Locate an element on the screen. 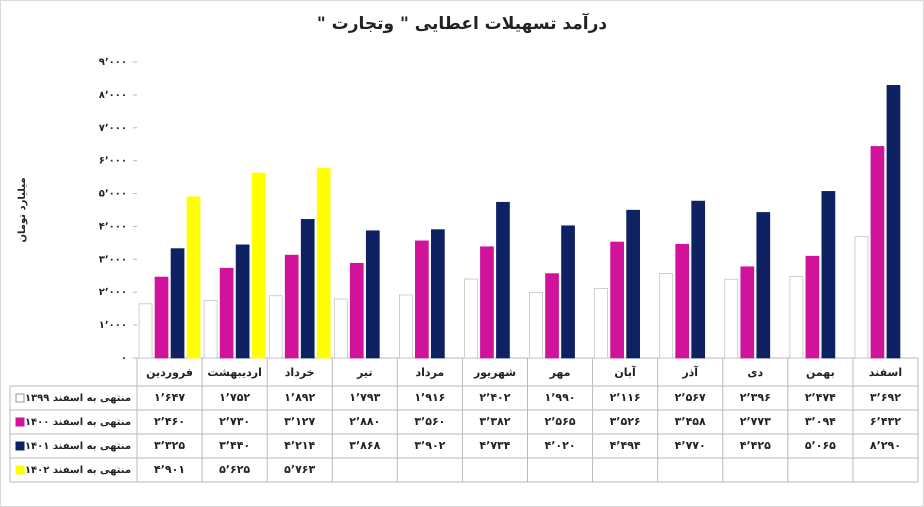  value-label: ۱٬۶۴۷ is located at coordinates (169, 397).